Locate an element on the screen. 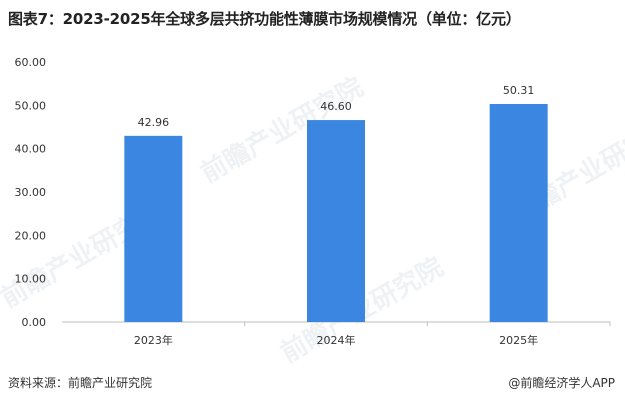 This screenshot has width=625, height=401. y-tick-label: 0.00 is located at coordinates (34, 322).